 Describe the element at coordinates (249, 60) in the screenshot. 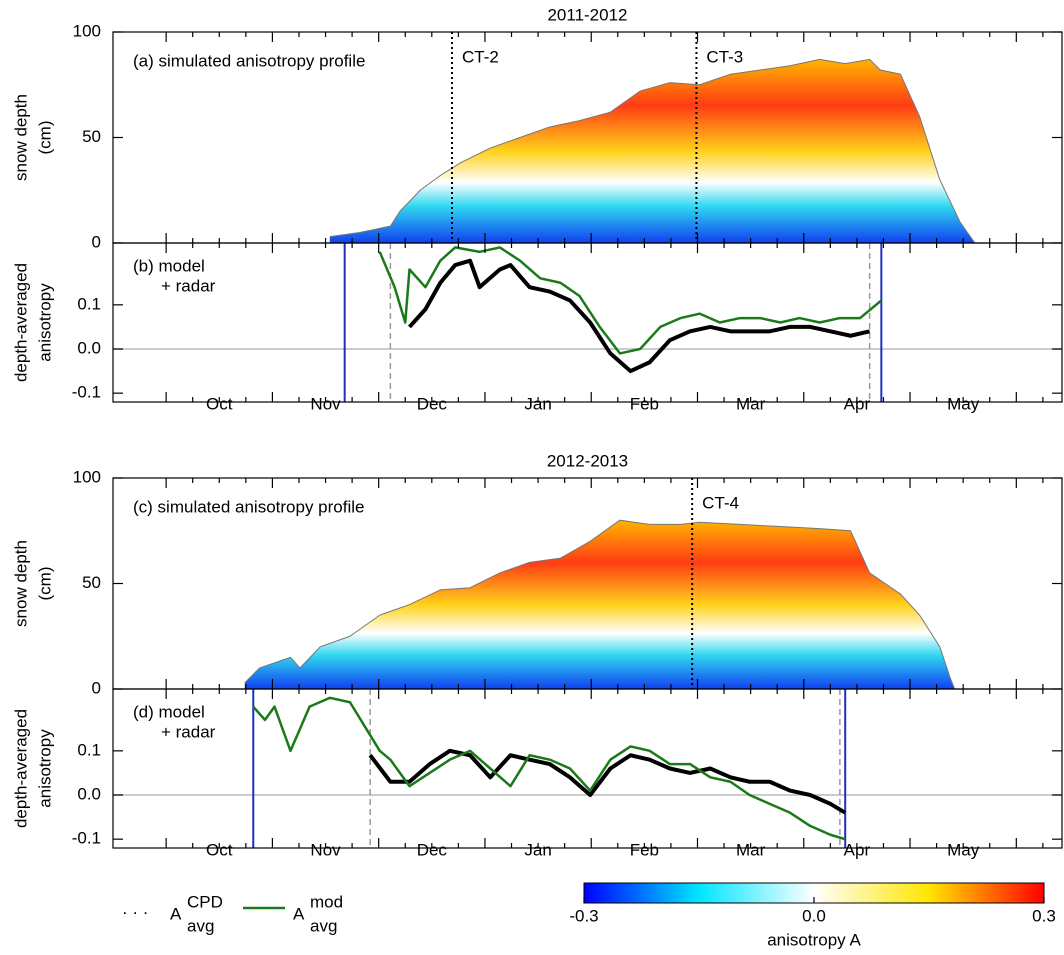

I see `panel-annotation: (a) simulated anisotropy profile` at that location.